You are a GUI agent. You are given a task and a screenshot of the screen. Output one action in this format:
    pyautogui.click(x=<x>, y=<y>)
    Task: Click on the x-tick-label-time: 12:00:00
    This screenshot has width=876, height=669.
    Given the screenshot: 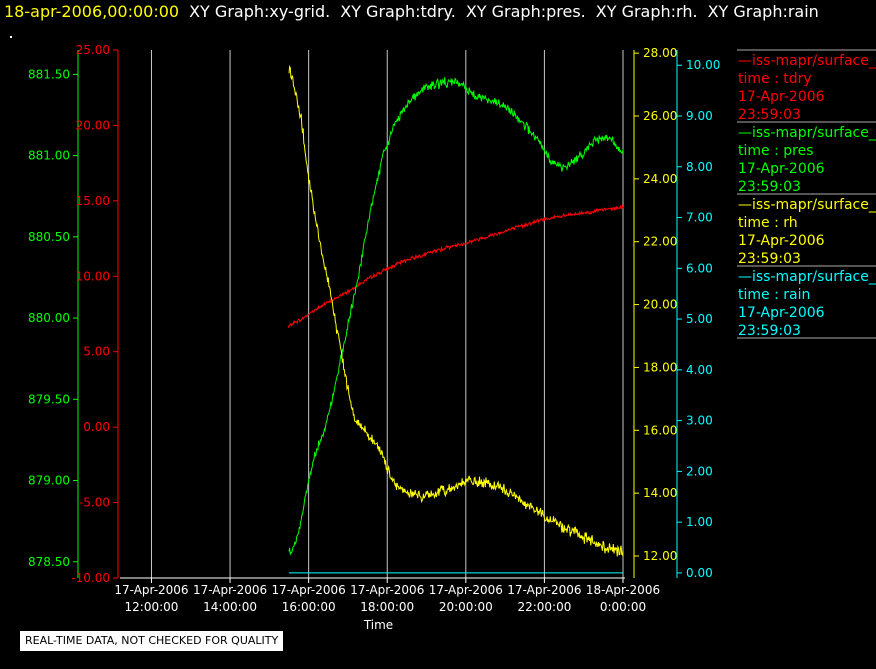 What is the action you would take?
    pyautogui.click(x=152, y=607)
    